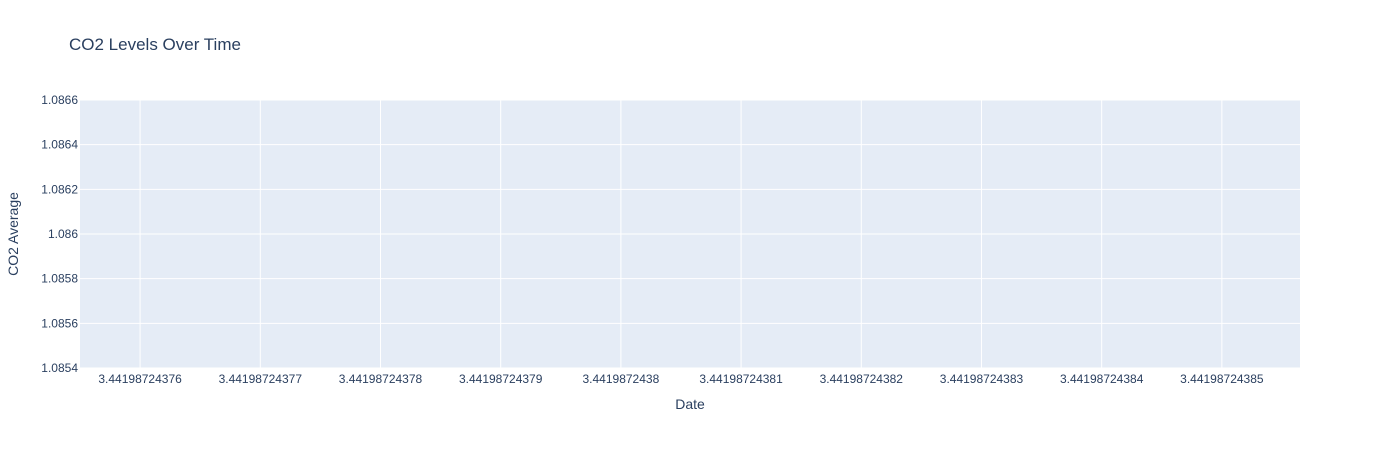 The width and height of the screenshot is (1380, 455). What do you see at coordinates (261, 379) in the screenshot?
I see `x-tick-label: 3.44198724377` at bounding box center [261, 379].